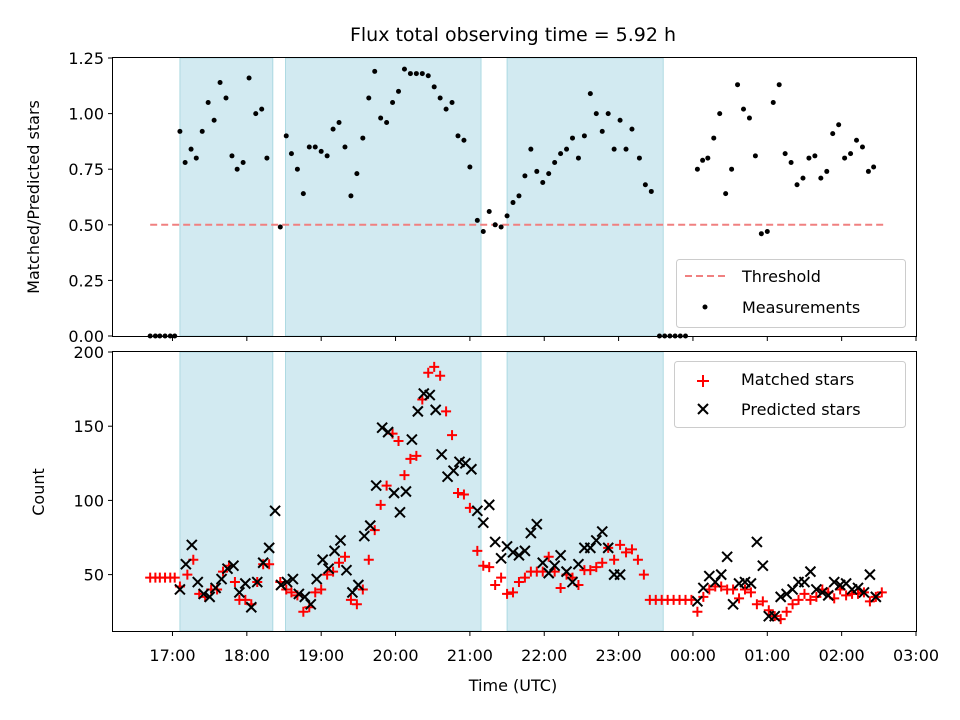  What do you see at coordinates (513, 35) in the screenshot?
I see `chart-title: Flux total observing time = 5.92 h` at bounding box center [513, 35].